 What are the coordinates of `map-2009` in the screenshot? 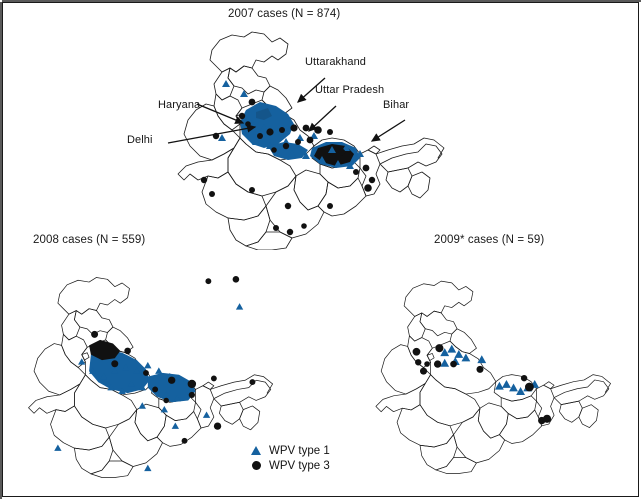 It's located at (493, 377).